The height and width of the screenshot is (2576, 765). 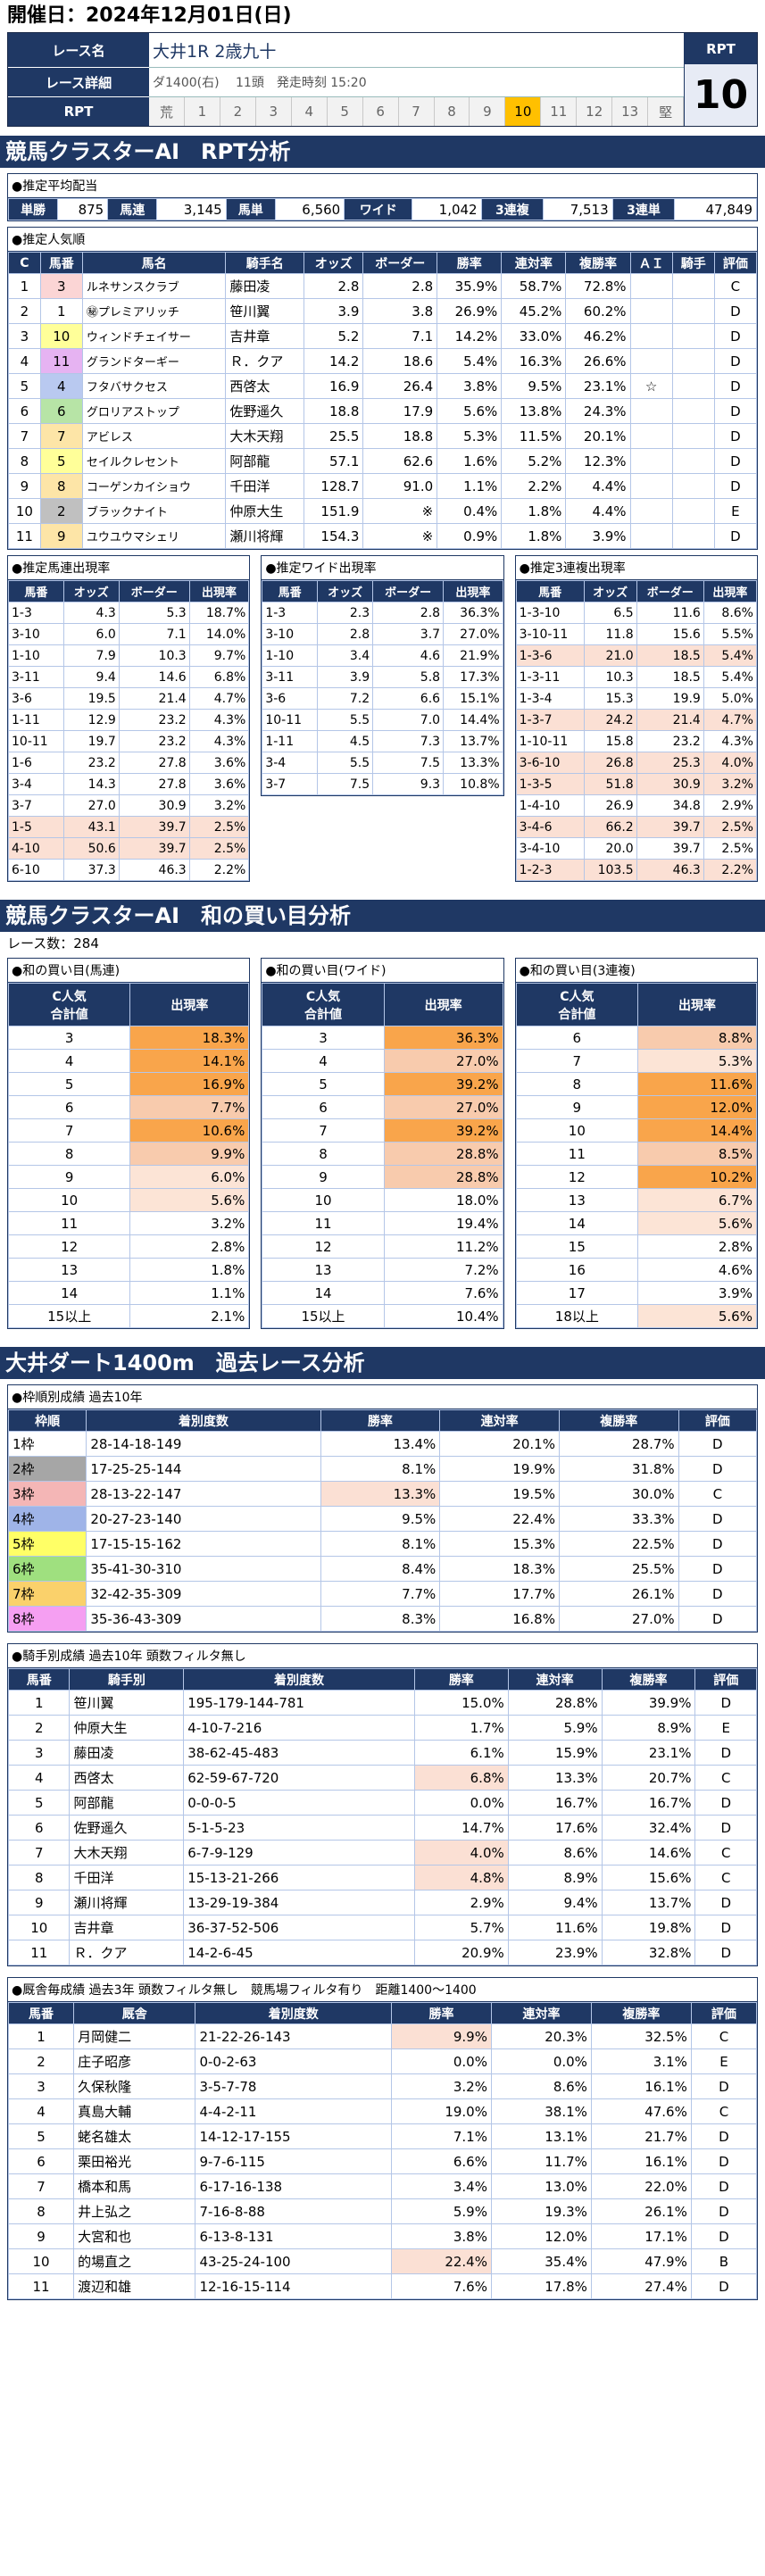 I want to click on table-cell: 36.3%, so click(x=443, y=1038).